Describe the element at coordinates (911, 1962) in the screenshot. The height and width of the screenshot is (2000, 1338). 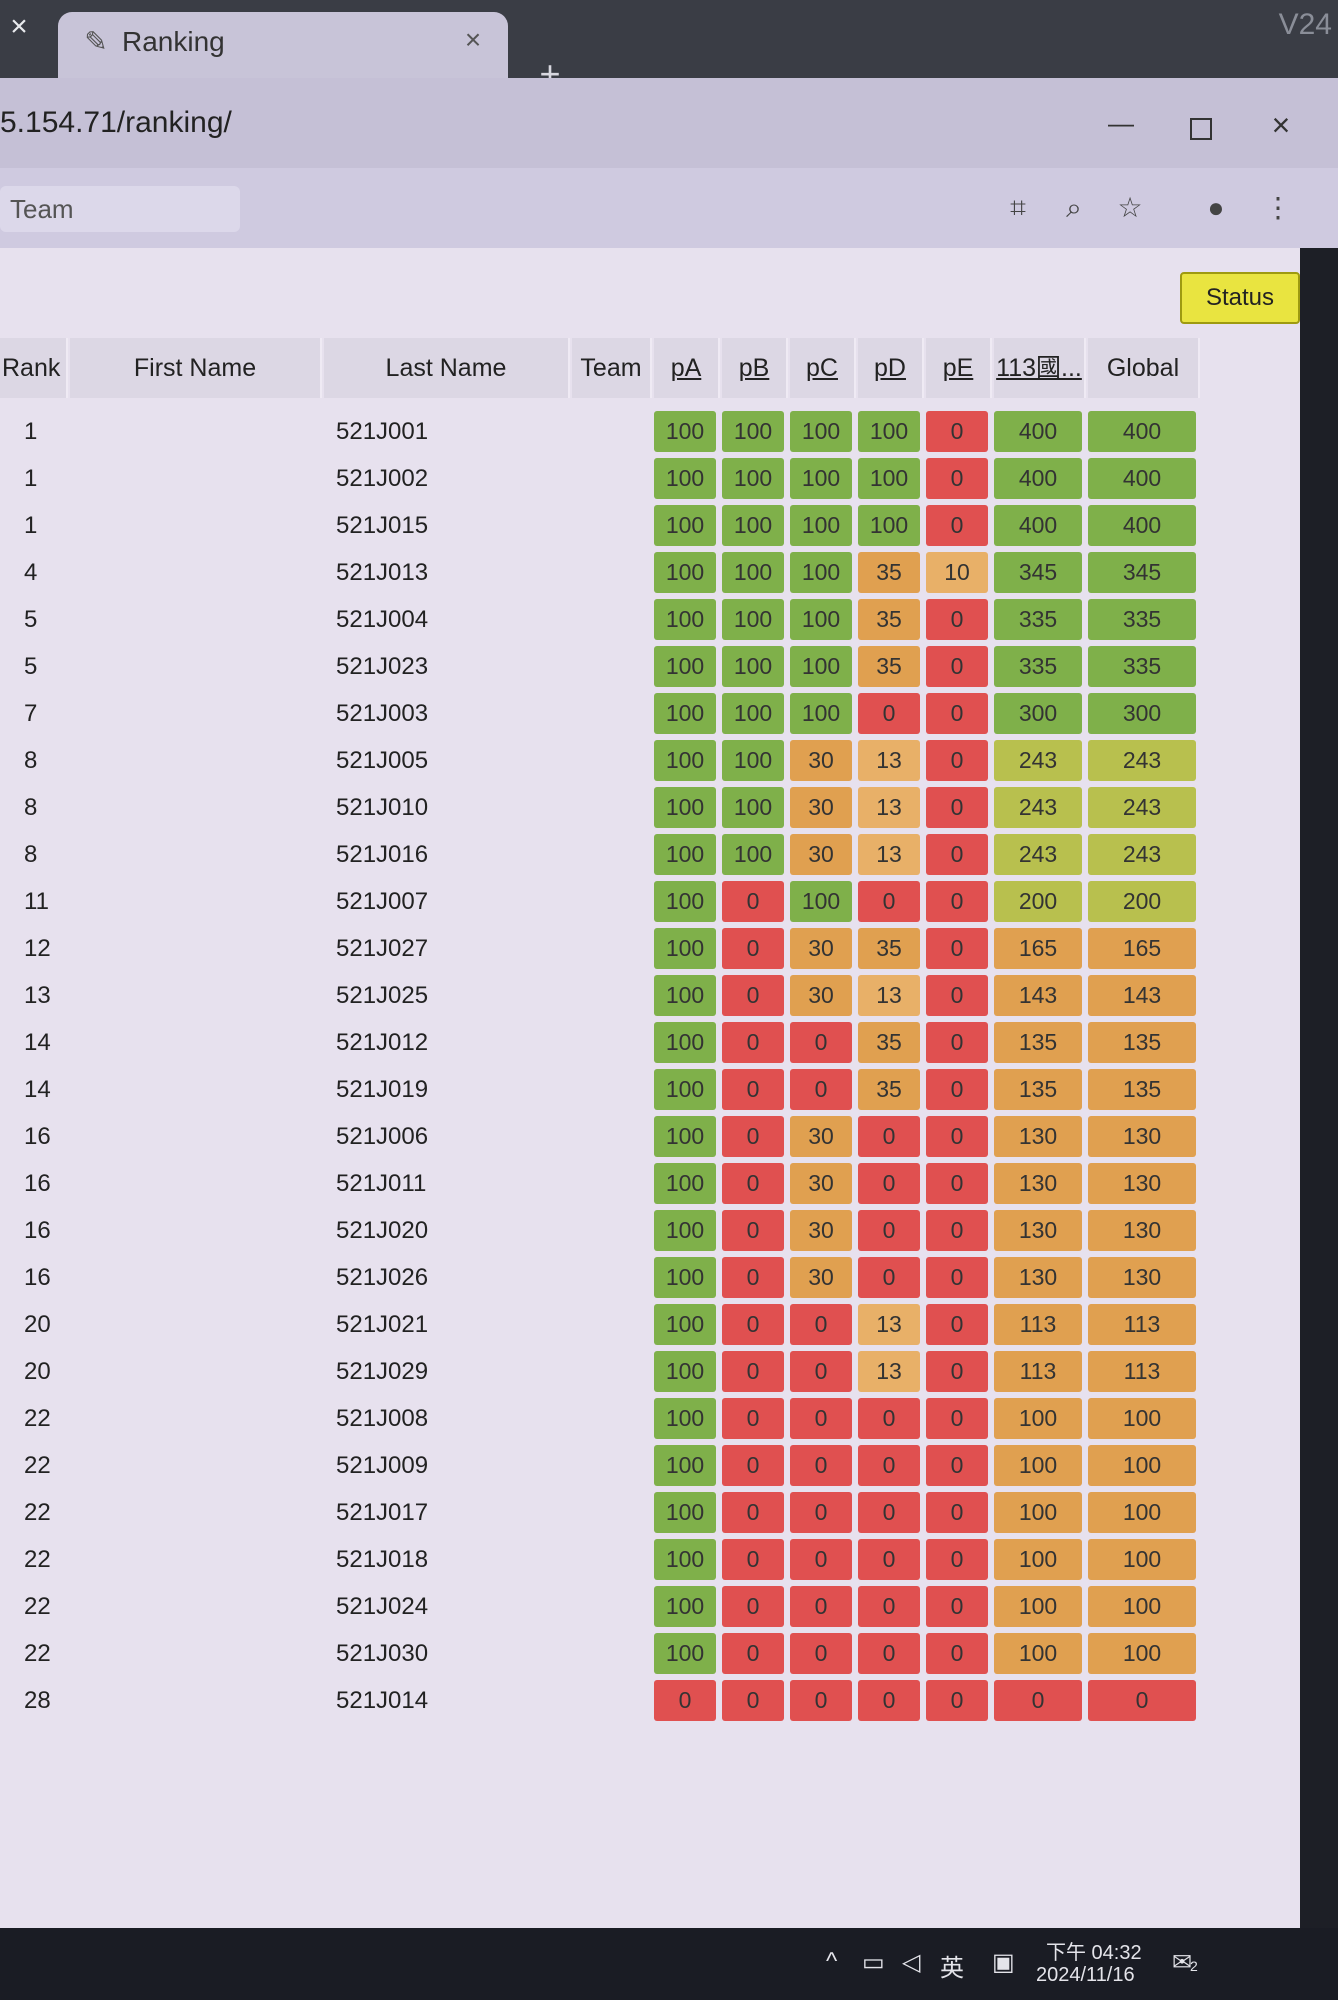
I see `volume-icon: ◁` at that location.